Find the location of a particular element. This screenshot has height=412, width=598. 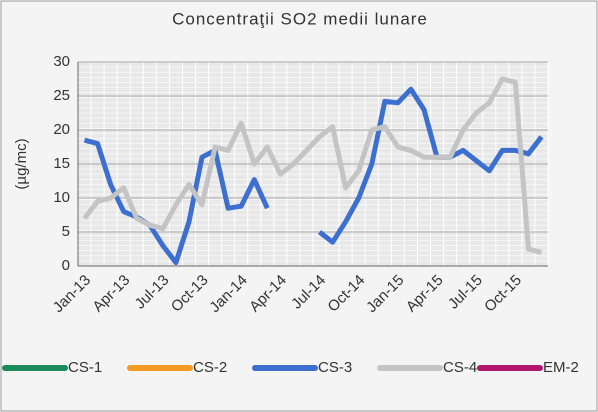

legend-label: CS-1 is located at coordinates (85, 367).